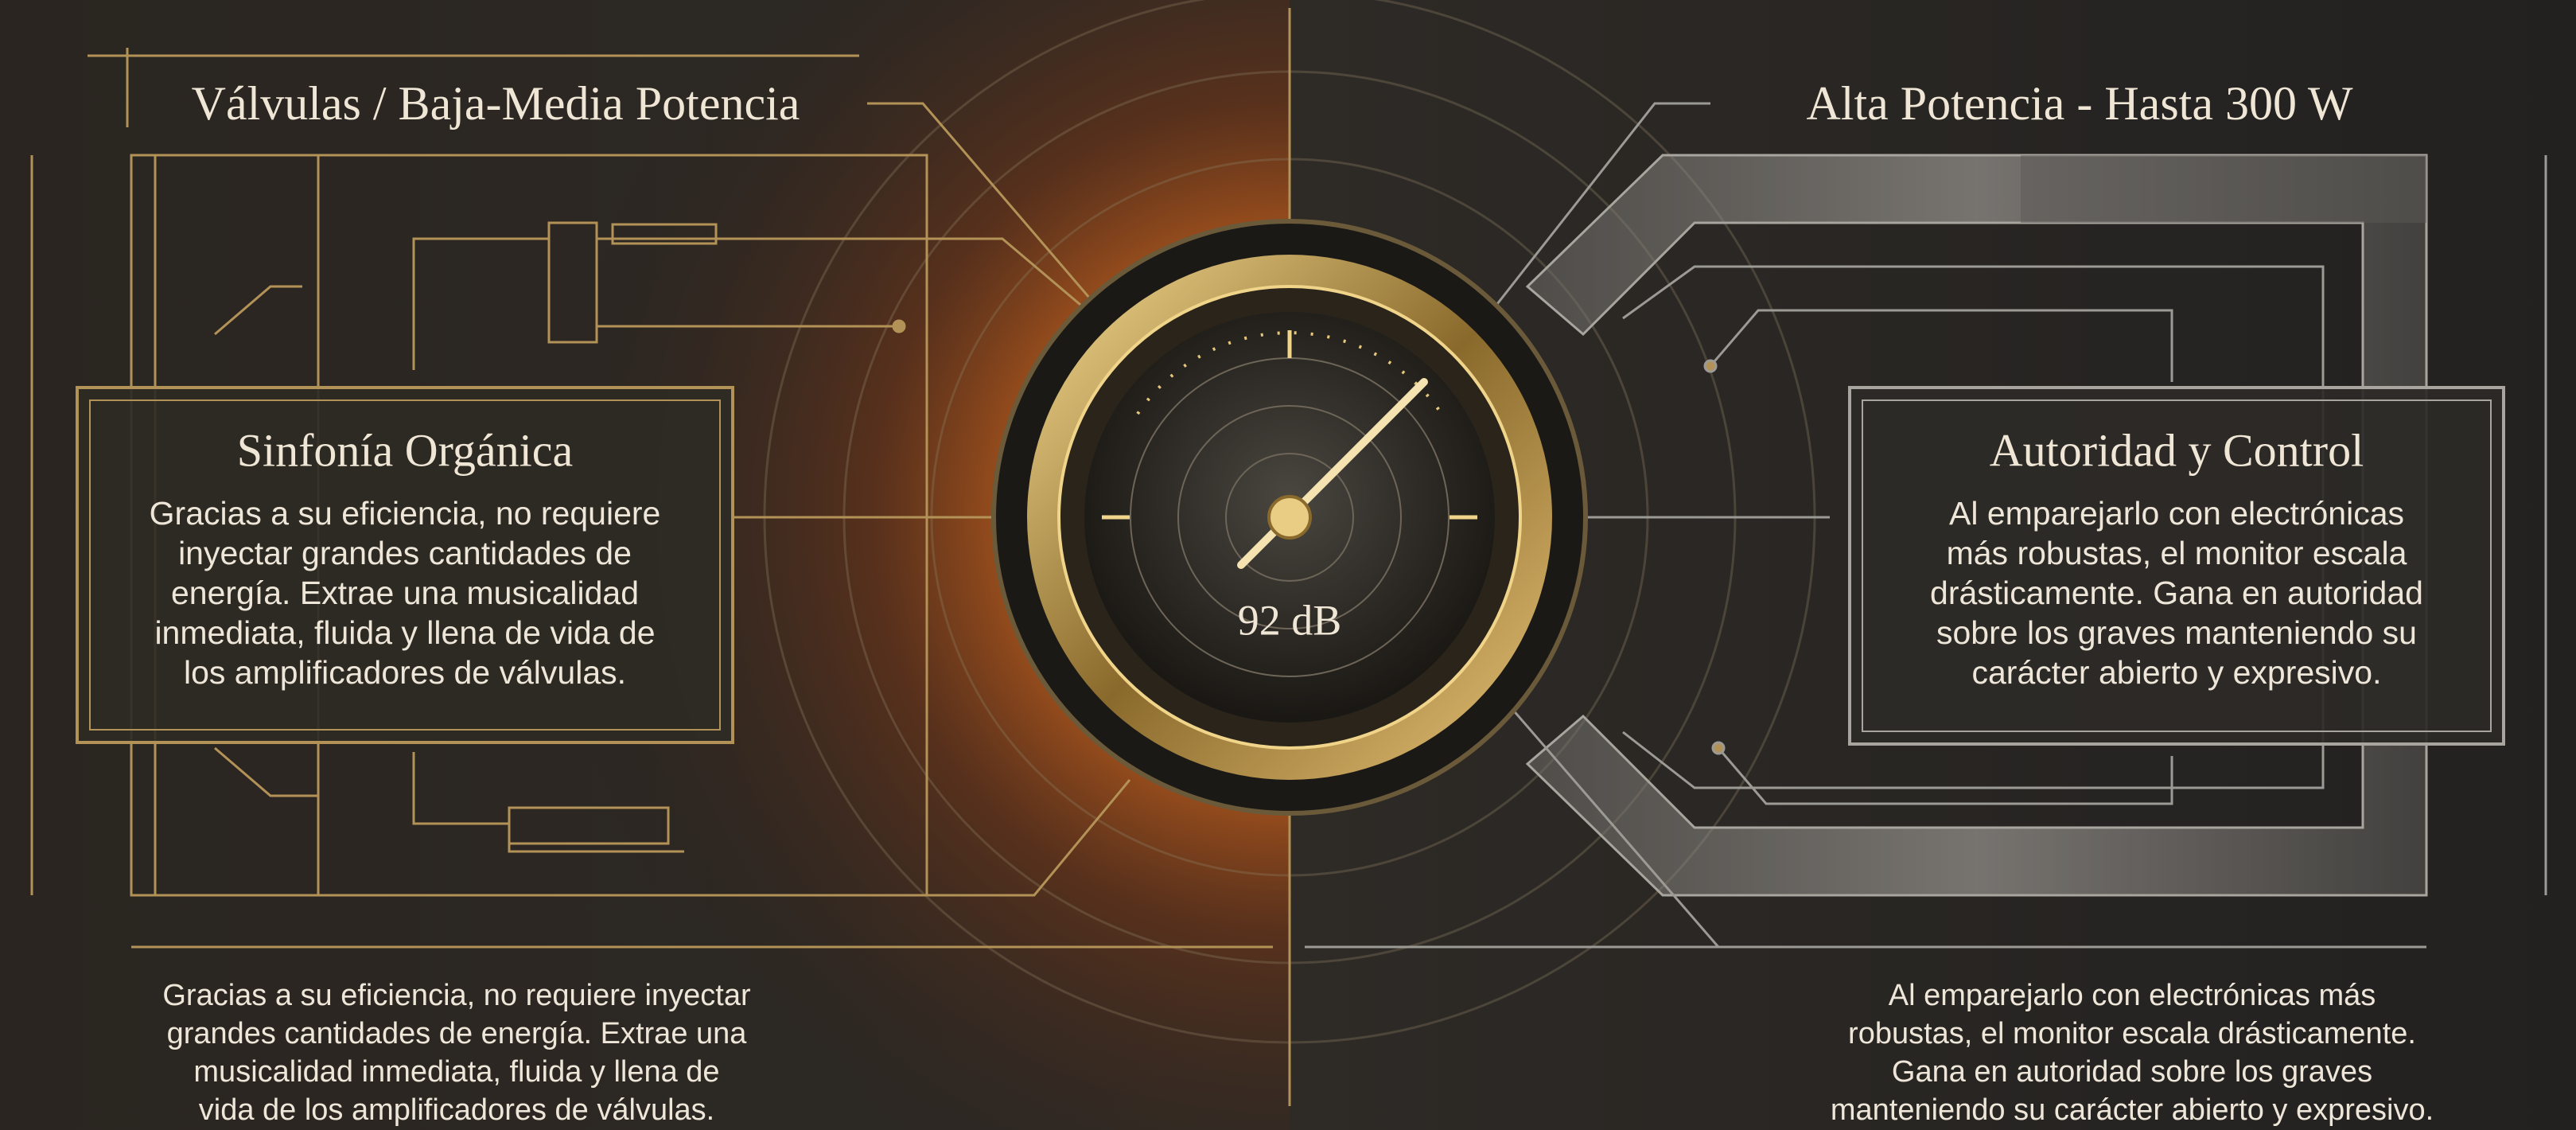 The width and height of the screenshot is (2576, 1130). Describe the element at coordinates (2177, 513) in the screenshot. I see `right-box-line: Al emparejarlo con electrónicas` at that location.